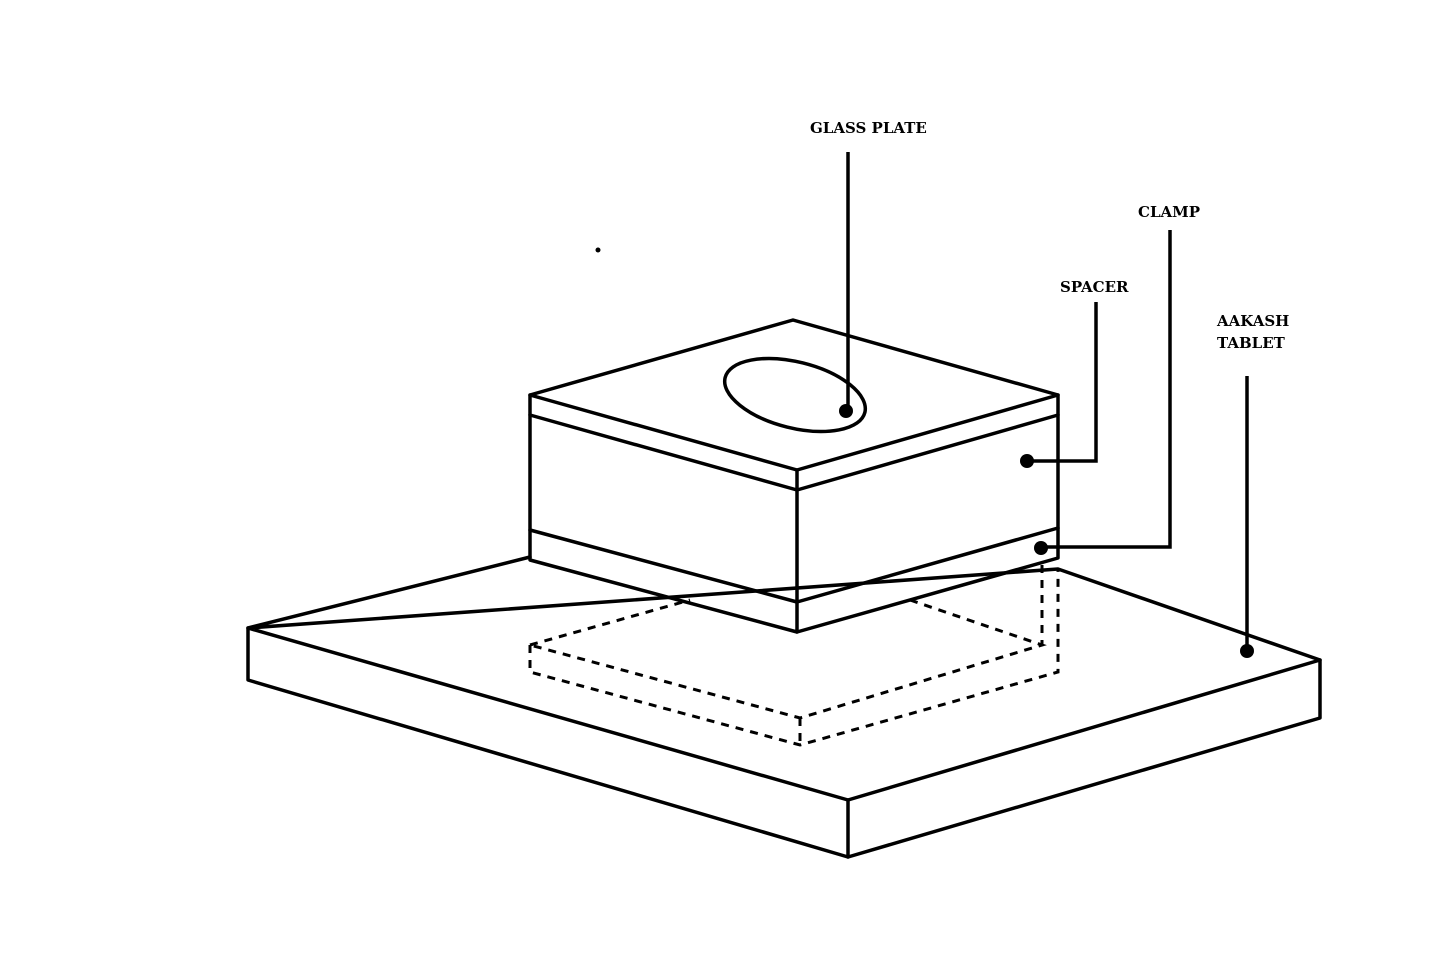  Describe the element at coordinates (868, 128) in the screenshot. I see `glass-plate-label: GLASS PLATE` at that location.